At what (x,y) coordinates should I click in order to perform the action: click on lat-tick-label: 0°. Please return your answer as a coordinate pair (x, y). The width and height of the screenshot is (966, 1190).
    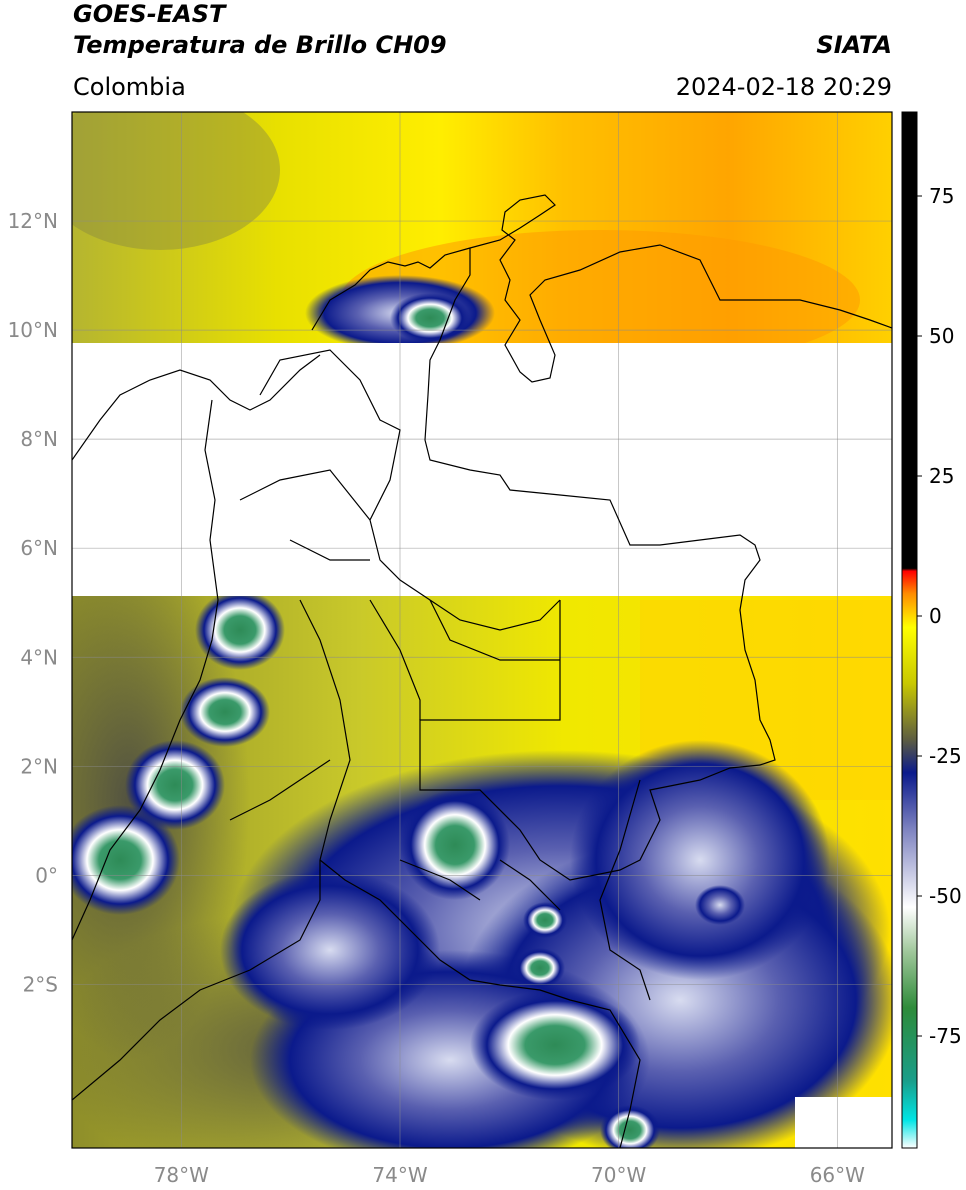
    Looking at the image, I should click on (46, 875).